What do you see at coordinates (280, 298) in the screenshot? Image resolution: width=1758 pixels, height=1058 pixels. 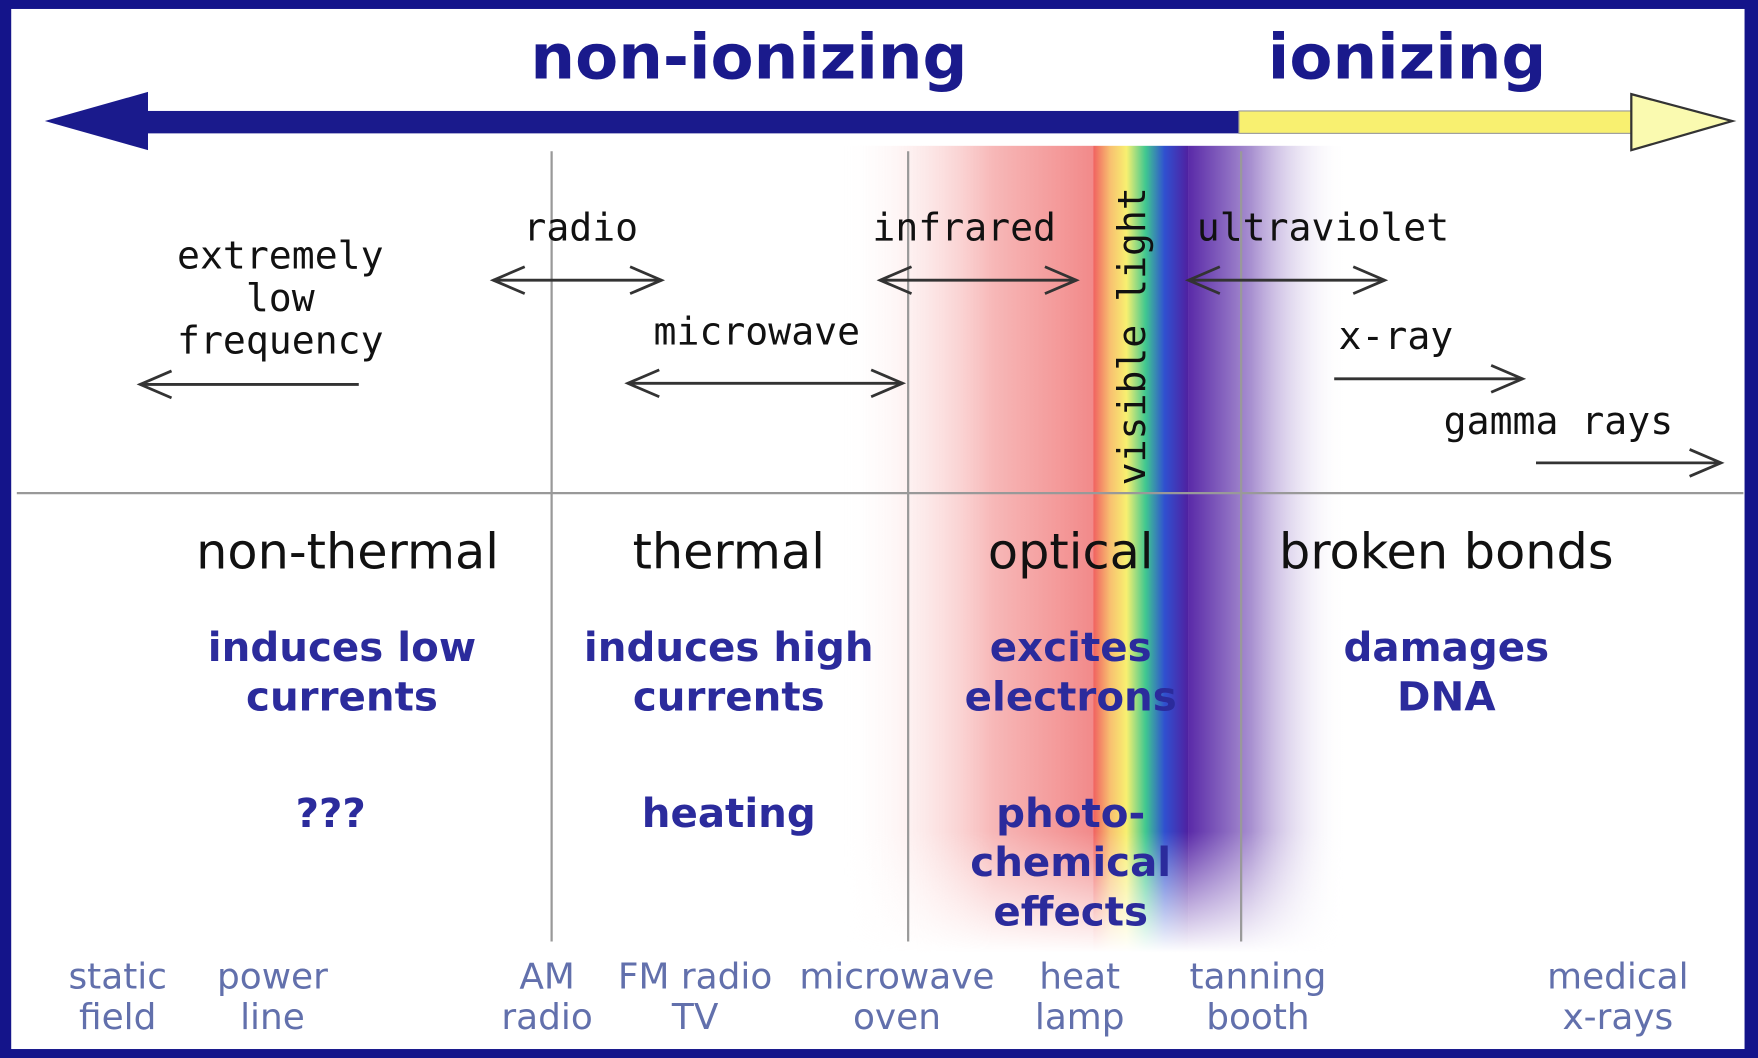 I see `band-label: low` at bounding box center [280, 298].